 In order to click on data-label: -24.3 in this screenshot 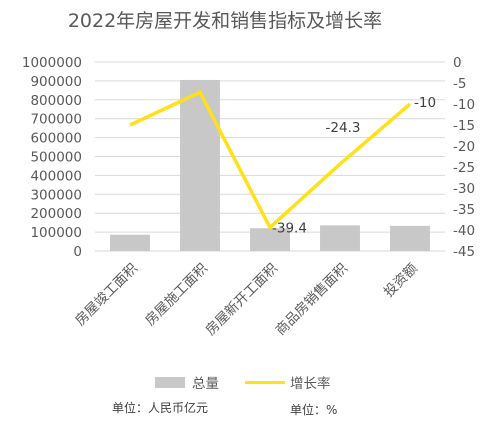, I will do `click(343, 128)`.